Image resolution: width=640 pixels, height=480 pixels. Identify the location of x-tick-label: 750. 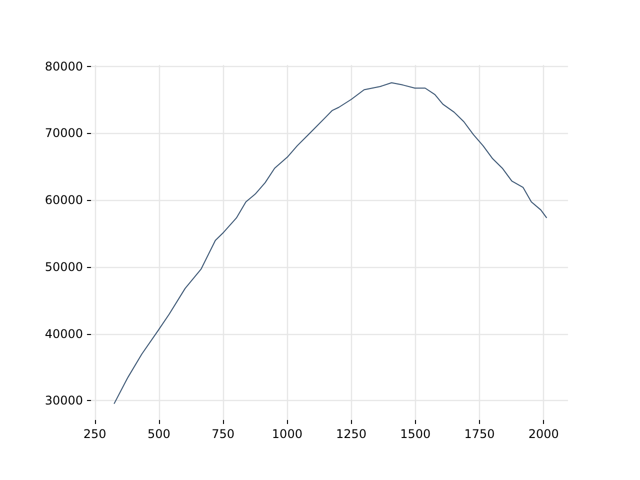
(223, 434).